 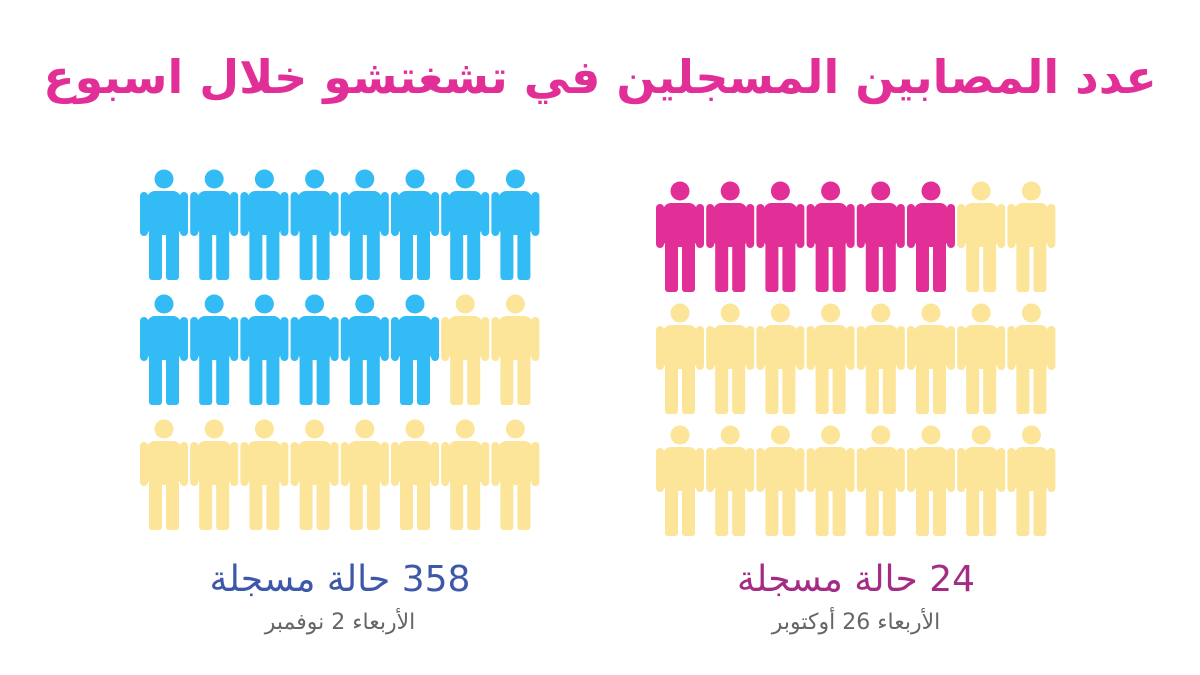 What do you see at coordinates (340, 579) in the screenshot?
I see `left-panel-count: 358 حالة مسجلة` at bounding box center [340, 579].